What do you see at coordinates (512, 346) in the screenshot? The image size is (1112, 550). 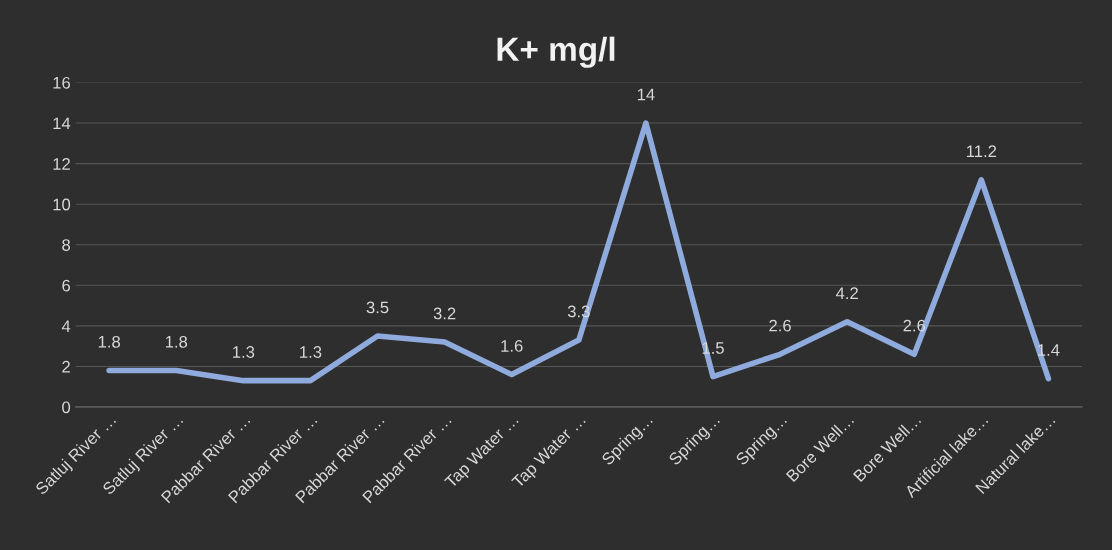 I see `data-label: 1.6` at bounding box center [512, 346].